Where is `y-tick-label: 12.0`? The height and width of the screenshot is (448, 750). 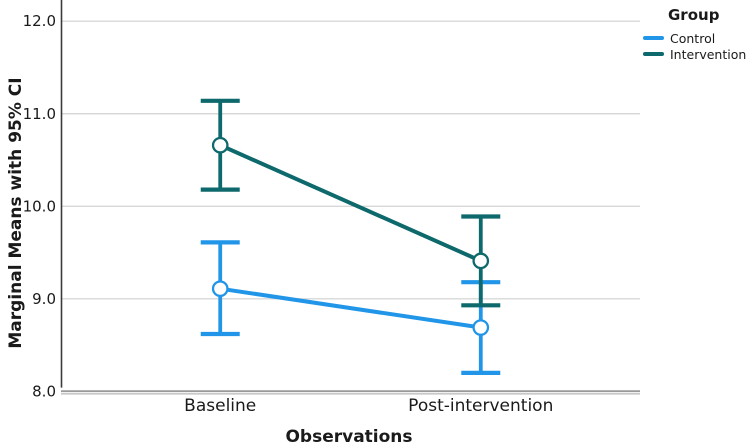 y-tick-label: 12.0 is located at coordinates (39, 21).